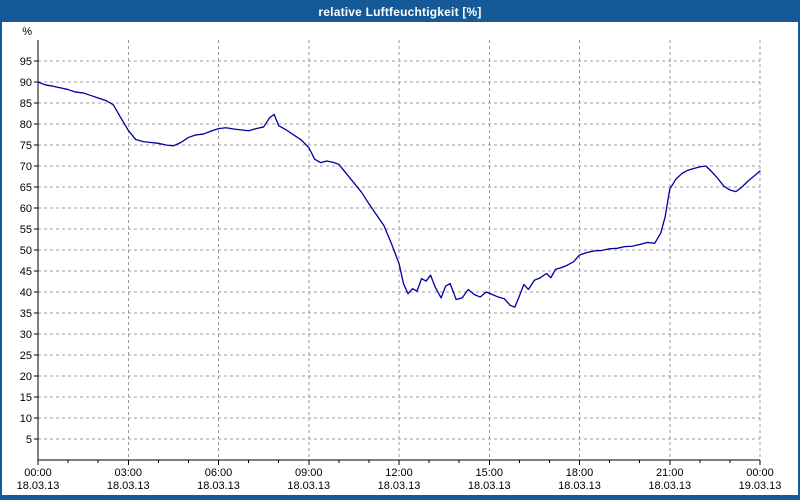 This screenshot has width=800, height=500. What do you see at coordinates (26, 314) in the screenshot?
I see `y-axis-tick-label: 35` at bounding box center [26, 314].